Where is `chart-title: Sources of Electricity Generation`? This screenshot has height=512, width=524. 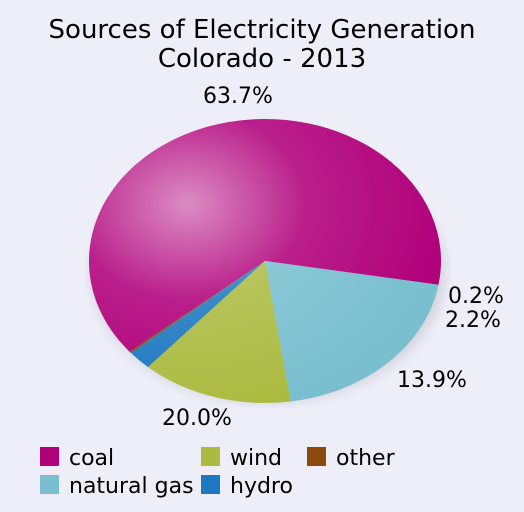
chart-title: Sources of Electricity Generation is located at coordinates (262, 30).